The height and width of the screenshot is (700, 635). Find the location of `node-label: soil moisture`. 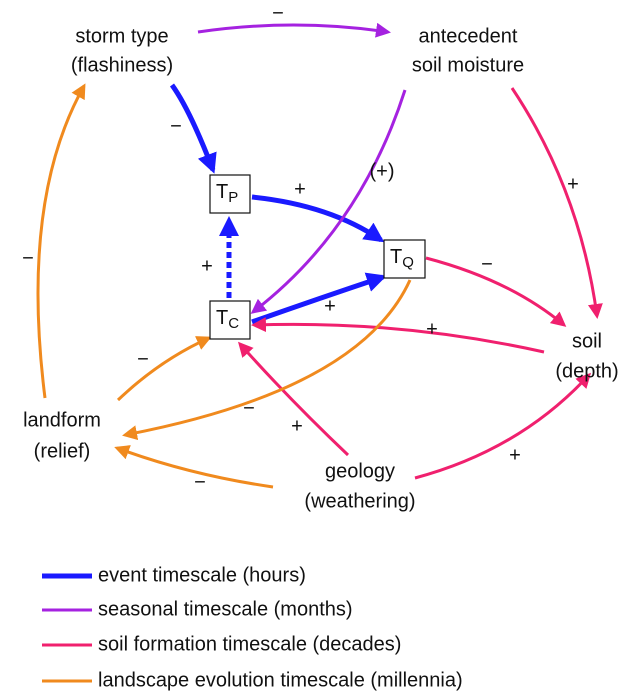

node-label: soil moisture is located at coordinates (468, 65).